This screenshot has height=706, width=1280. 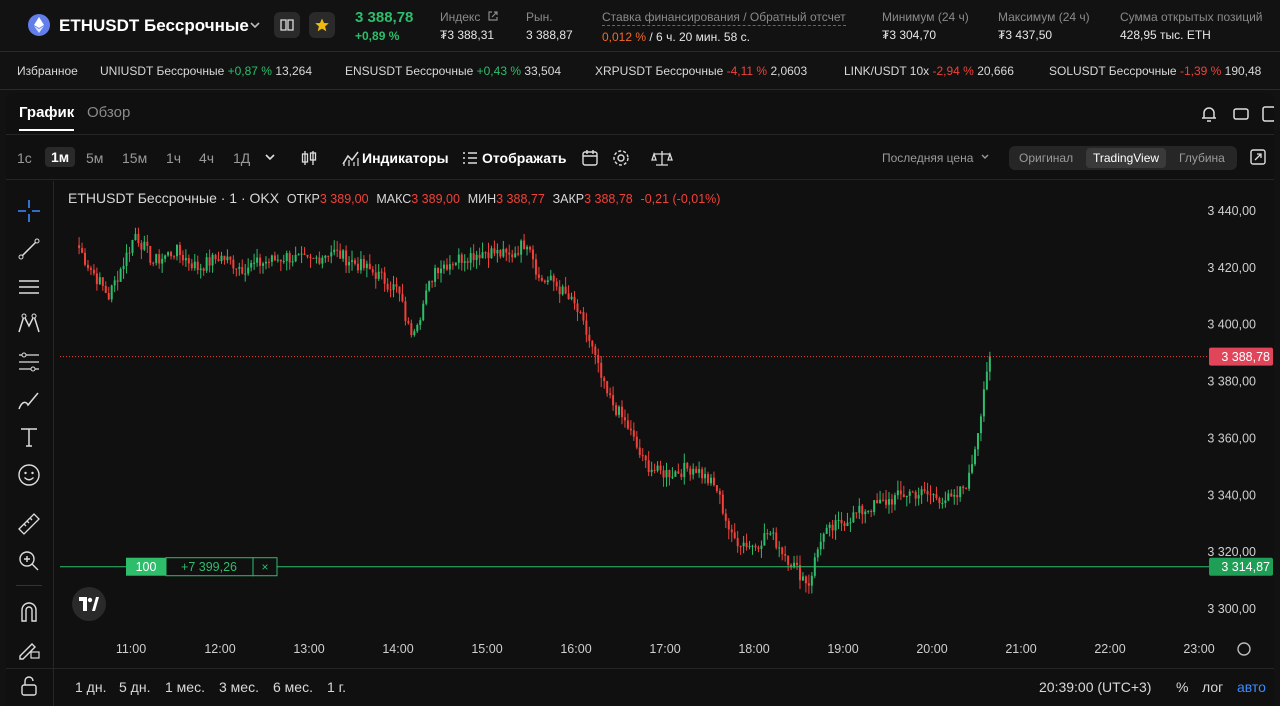 I want to click on timeframe-15m: 15м, so click(x=135, y=158).